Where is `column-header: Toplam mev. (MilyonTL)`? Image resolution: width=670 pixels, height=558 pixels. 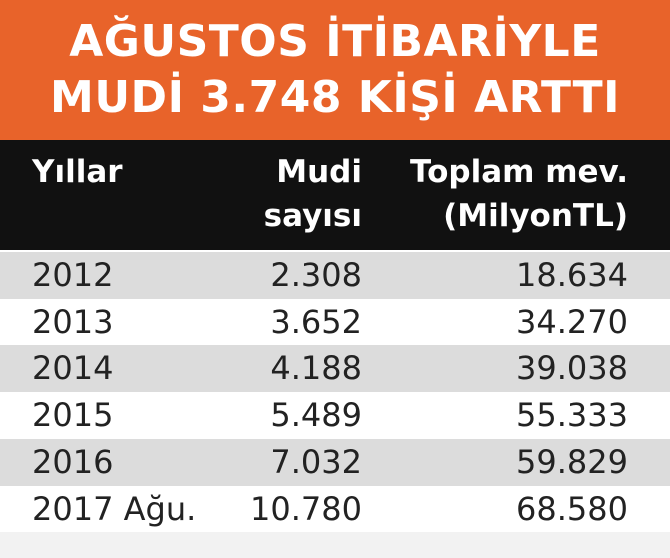
column-header: Toplam mev. (MilyonTL) is located at coordinates (519, 194).